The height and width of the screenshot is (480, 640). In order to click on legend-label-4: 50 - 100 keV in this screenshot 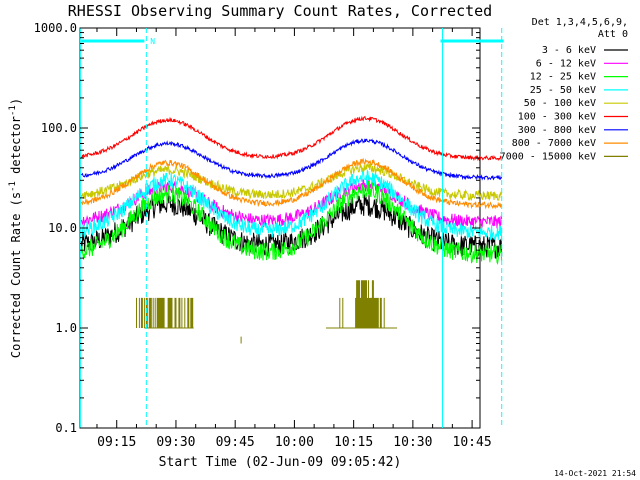, I will do `click(560, 103)`.